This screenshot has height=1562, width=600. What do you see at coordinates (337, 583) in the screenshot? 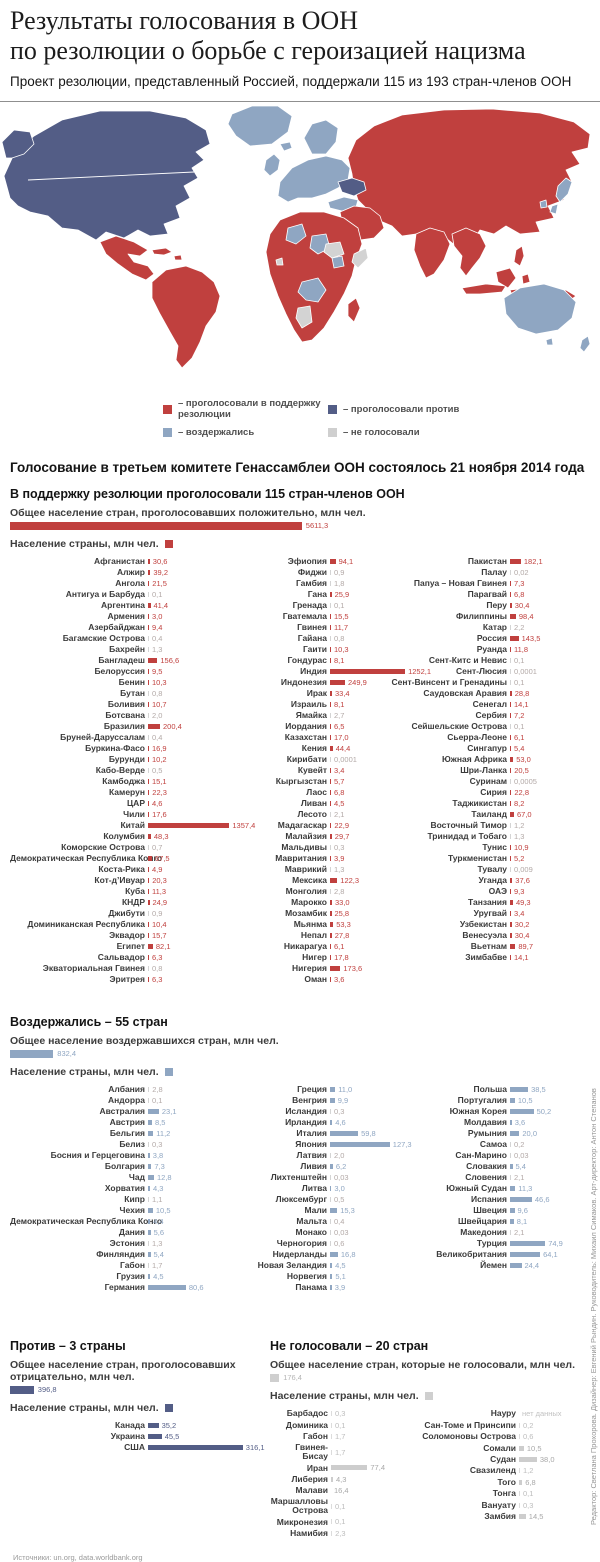
I see `country-bar-group: 1,8` at bounding box center [337, 583].